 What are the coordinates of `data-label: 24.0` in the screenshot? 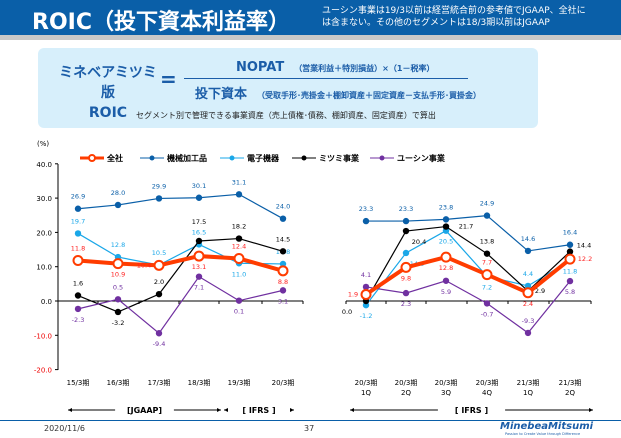 It's located at (283, 207).